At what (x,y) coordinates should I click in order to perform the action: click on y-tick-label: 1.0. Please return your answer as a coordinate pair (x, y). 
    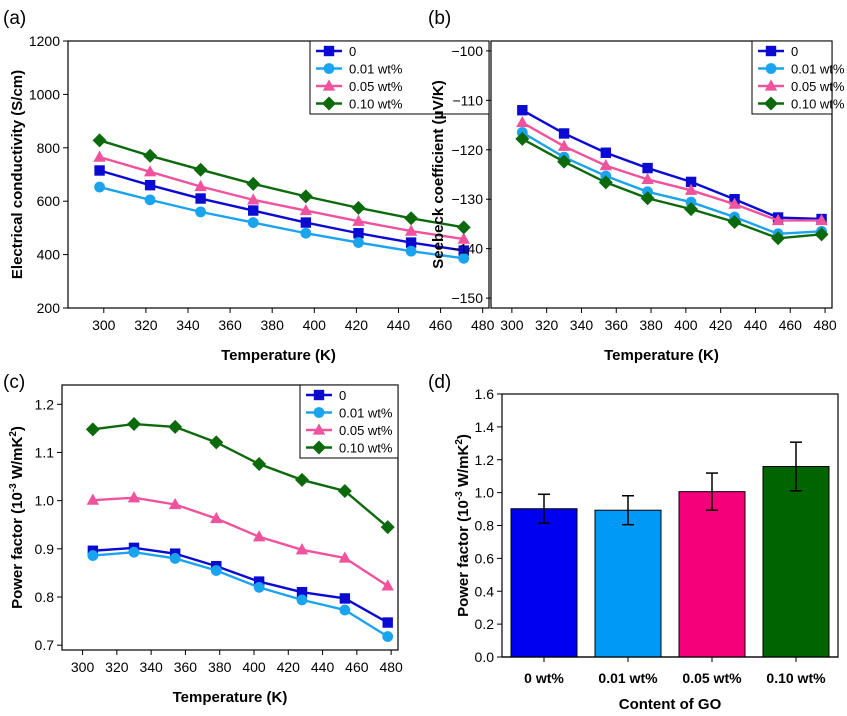
    Looking at the image, I should click on (485, 493).